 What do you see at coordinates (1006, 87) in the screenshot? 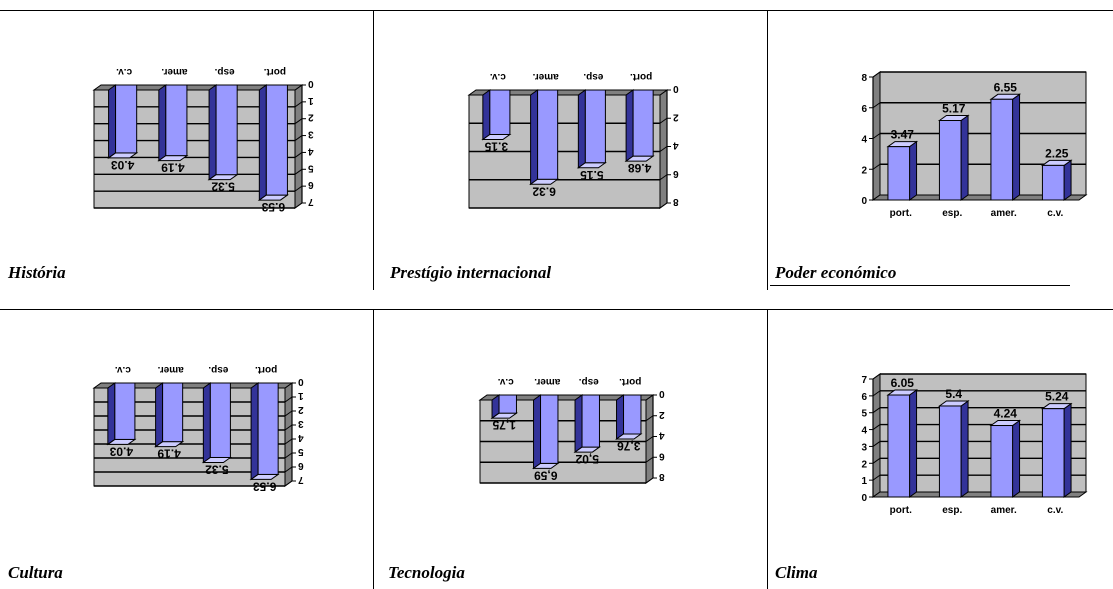
I see `data-label: 6.55` at bounding box center [1006, 87].